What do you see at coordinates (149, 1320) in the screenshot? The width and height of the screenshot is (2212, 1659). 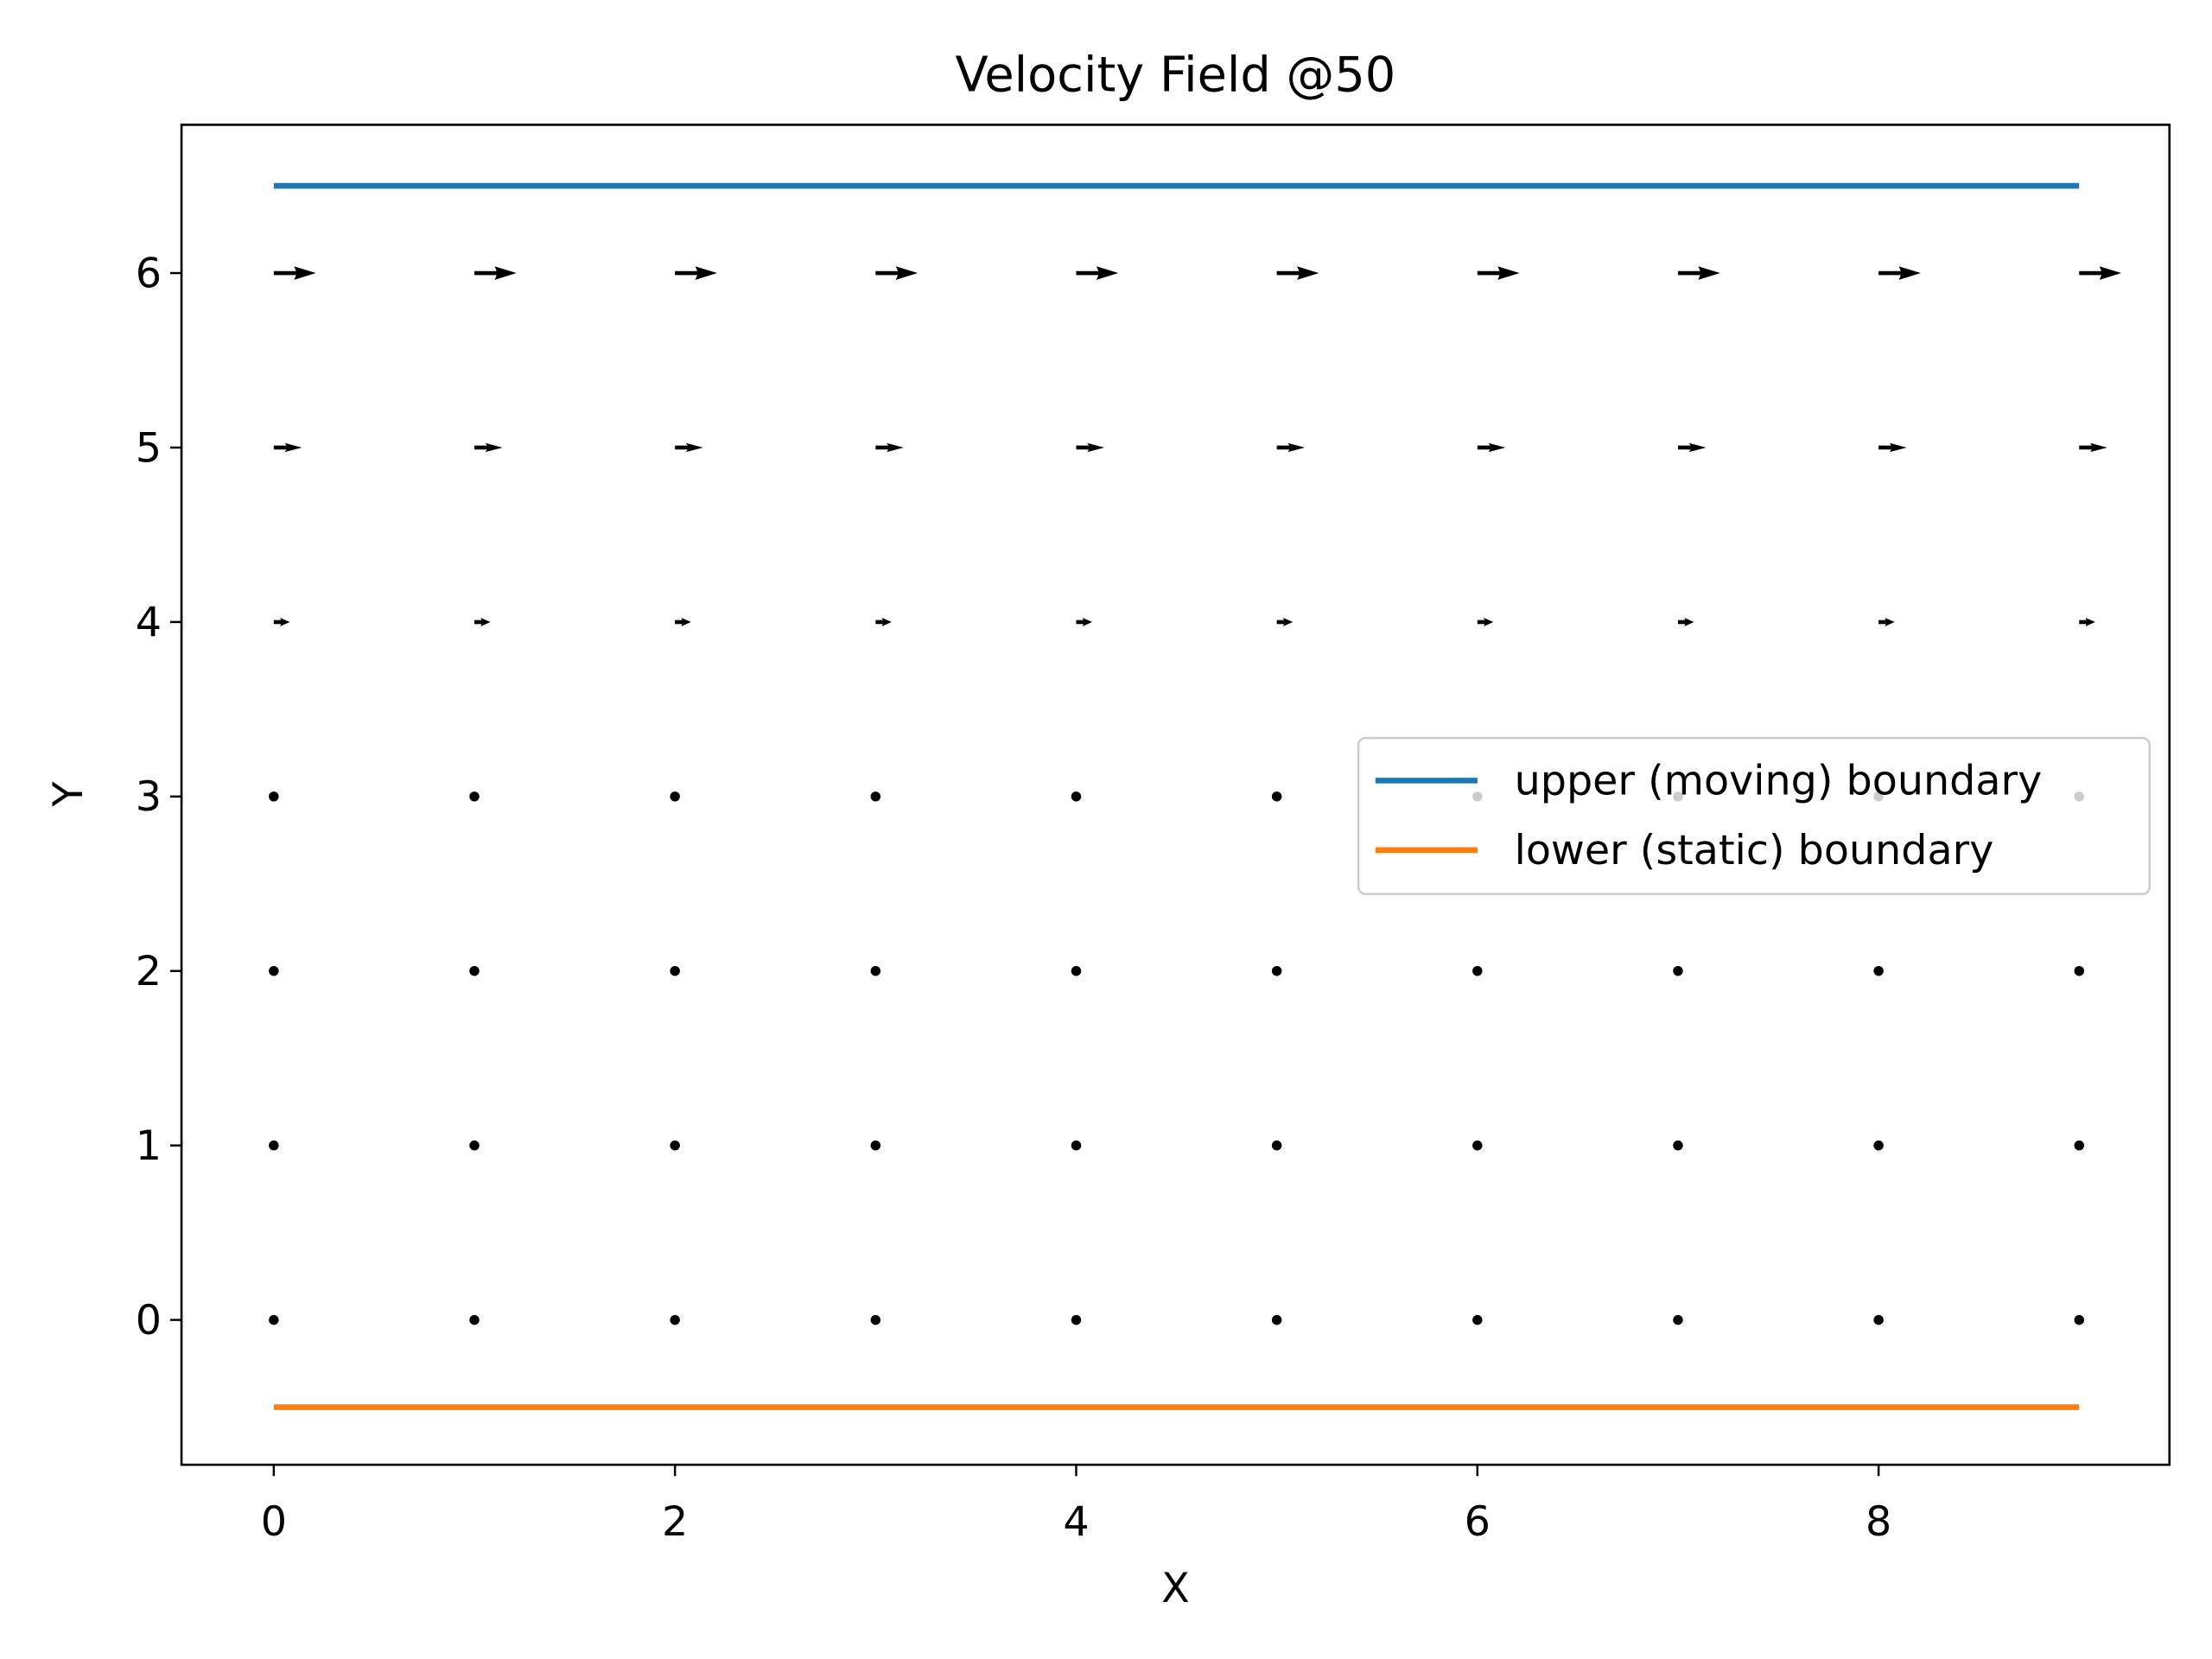 I see `y-tick-label: 0` at bounding box center [149, 1320].